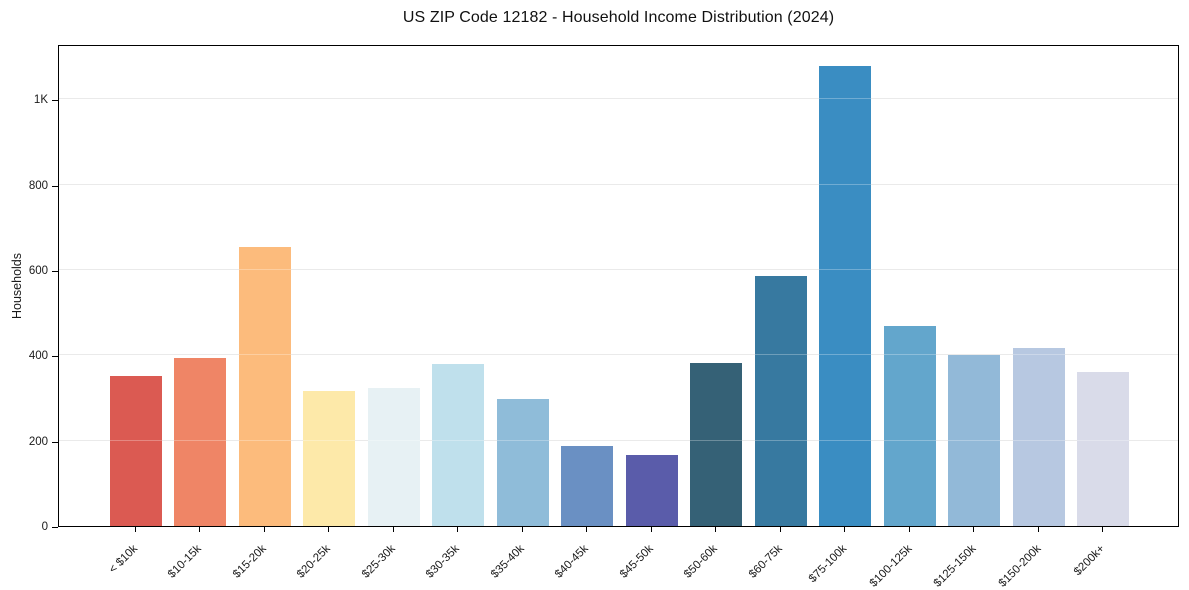  Describe the element at coordinates (651, 490) in the screenshot. I see `bar-$45-50k` at that location.